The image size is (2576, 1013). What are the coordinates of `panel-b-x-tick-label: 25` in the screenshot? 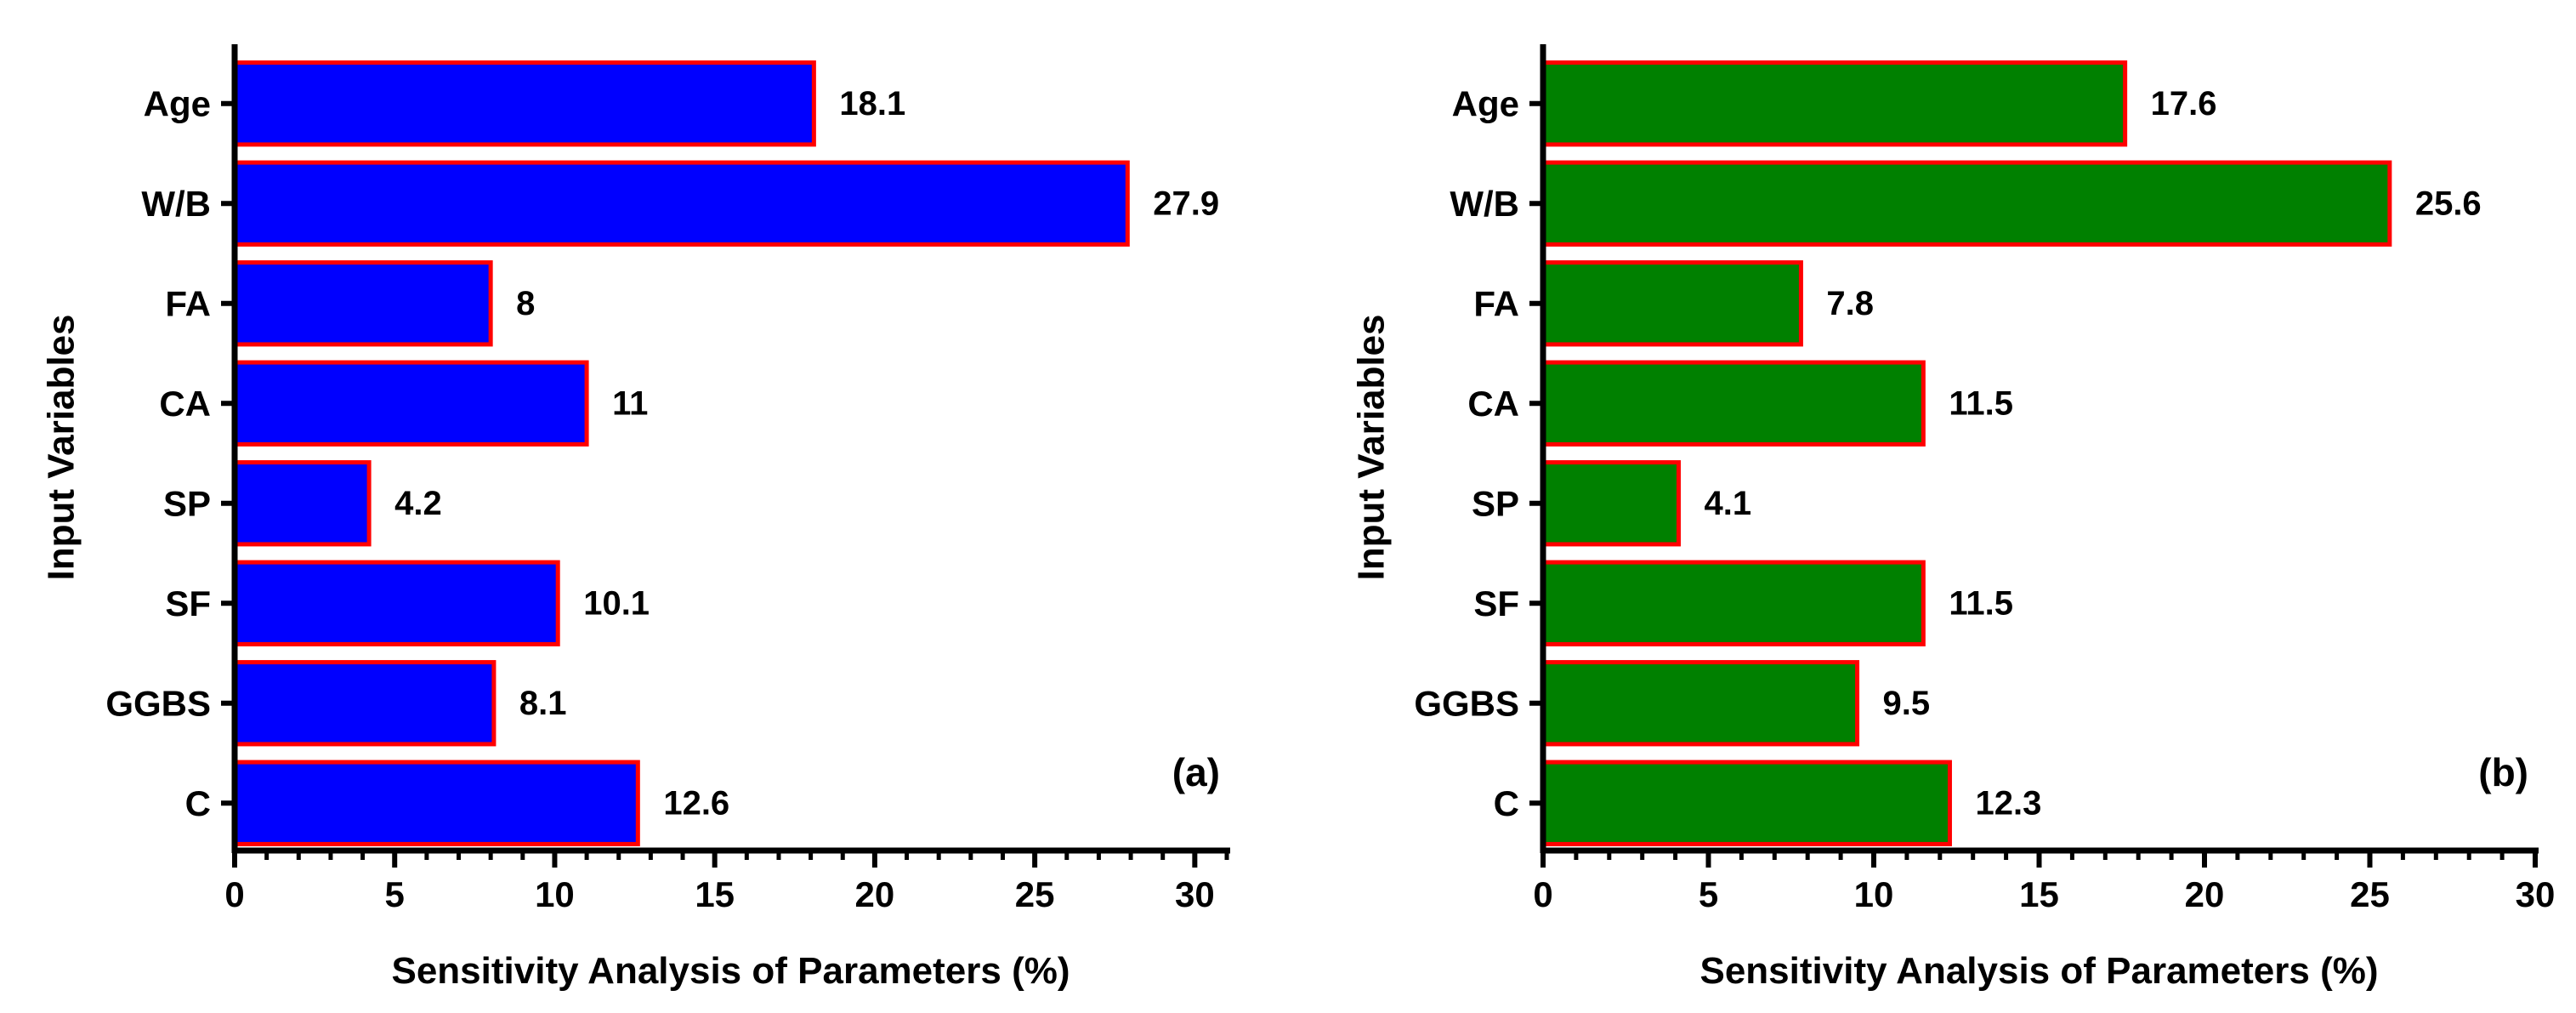 It's located at (2370, 894).